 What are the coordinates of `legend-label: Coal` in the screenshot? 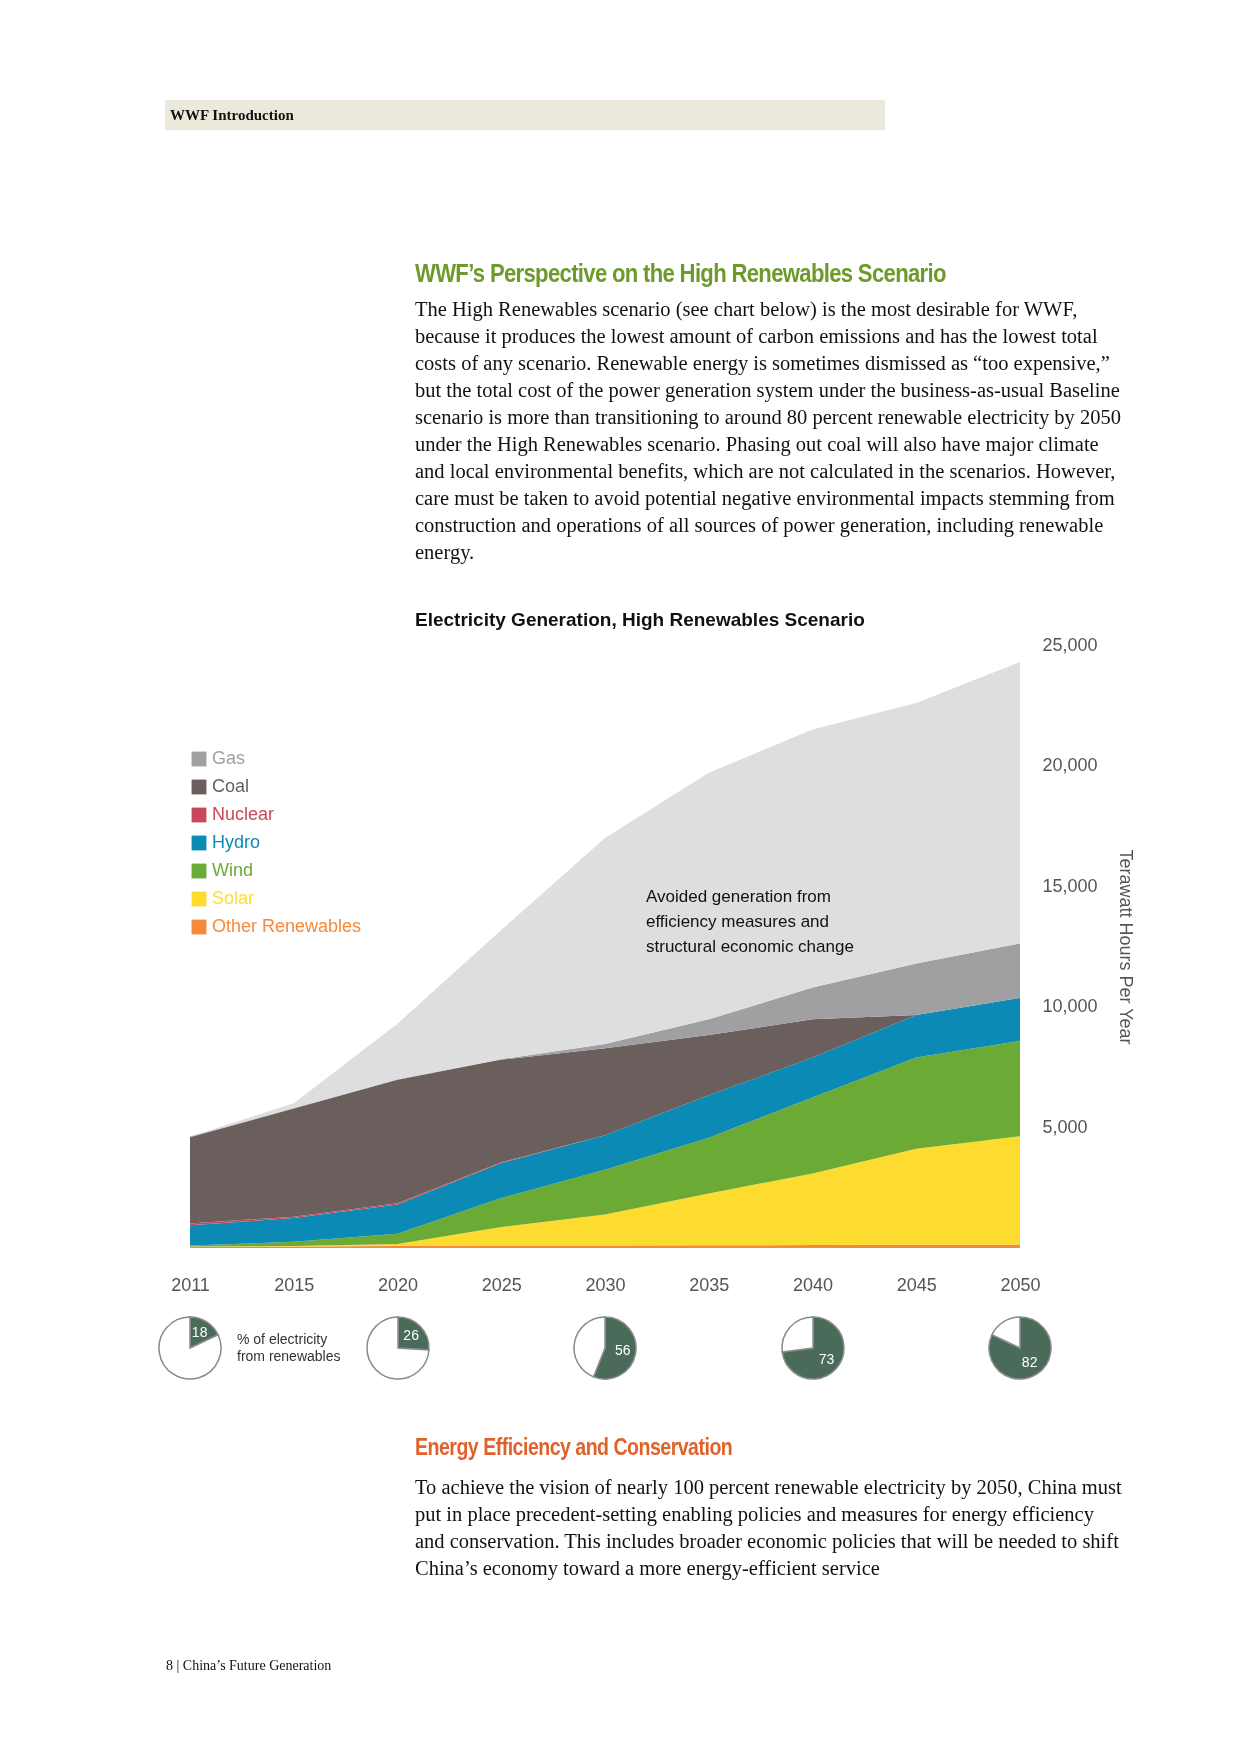 It's located at (231, 786).